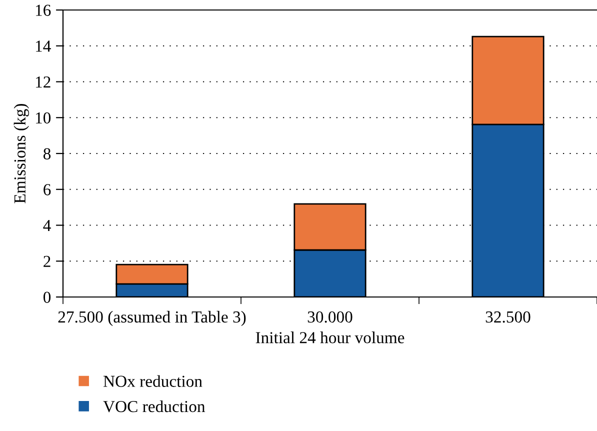  Describe the element at coordinates (152, 318) in the screenshot. I see `x-tick-label: 27.500 (assumed in Table 3)` at that location.